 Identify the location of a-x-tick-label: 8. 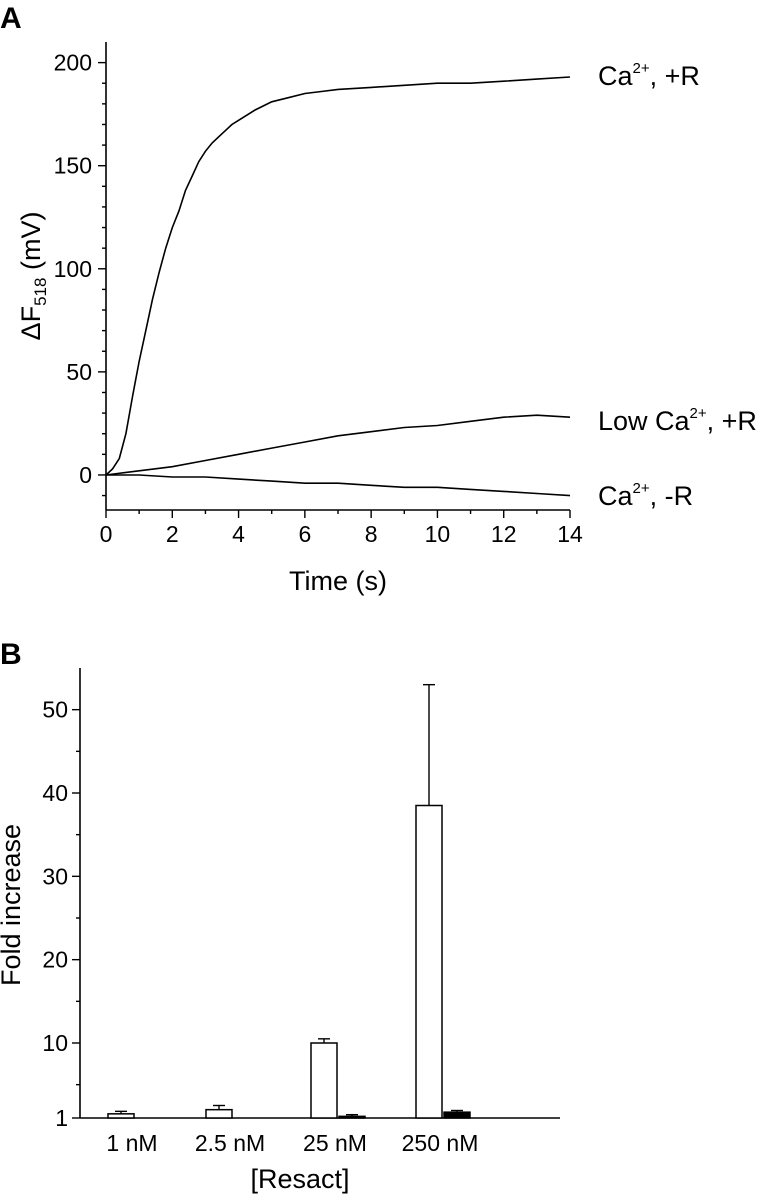
(371, 534).